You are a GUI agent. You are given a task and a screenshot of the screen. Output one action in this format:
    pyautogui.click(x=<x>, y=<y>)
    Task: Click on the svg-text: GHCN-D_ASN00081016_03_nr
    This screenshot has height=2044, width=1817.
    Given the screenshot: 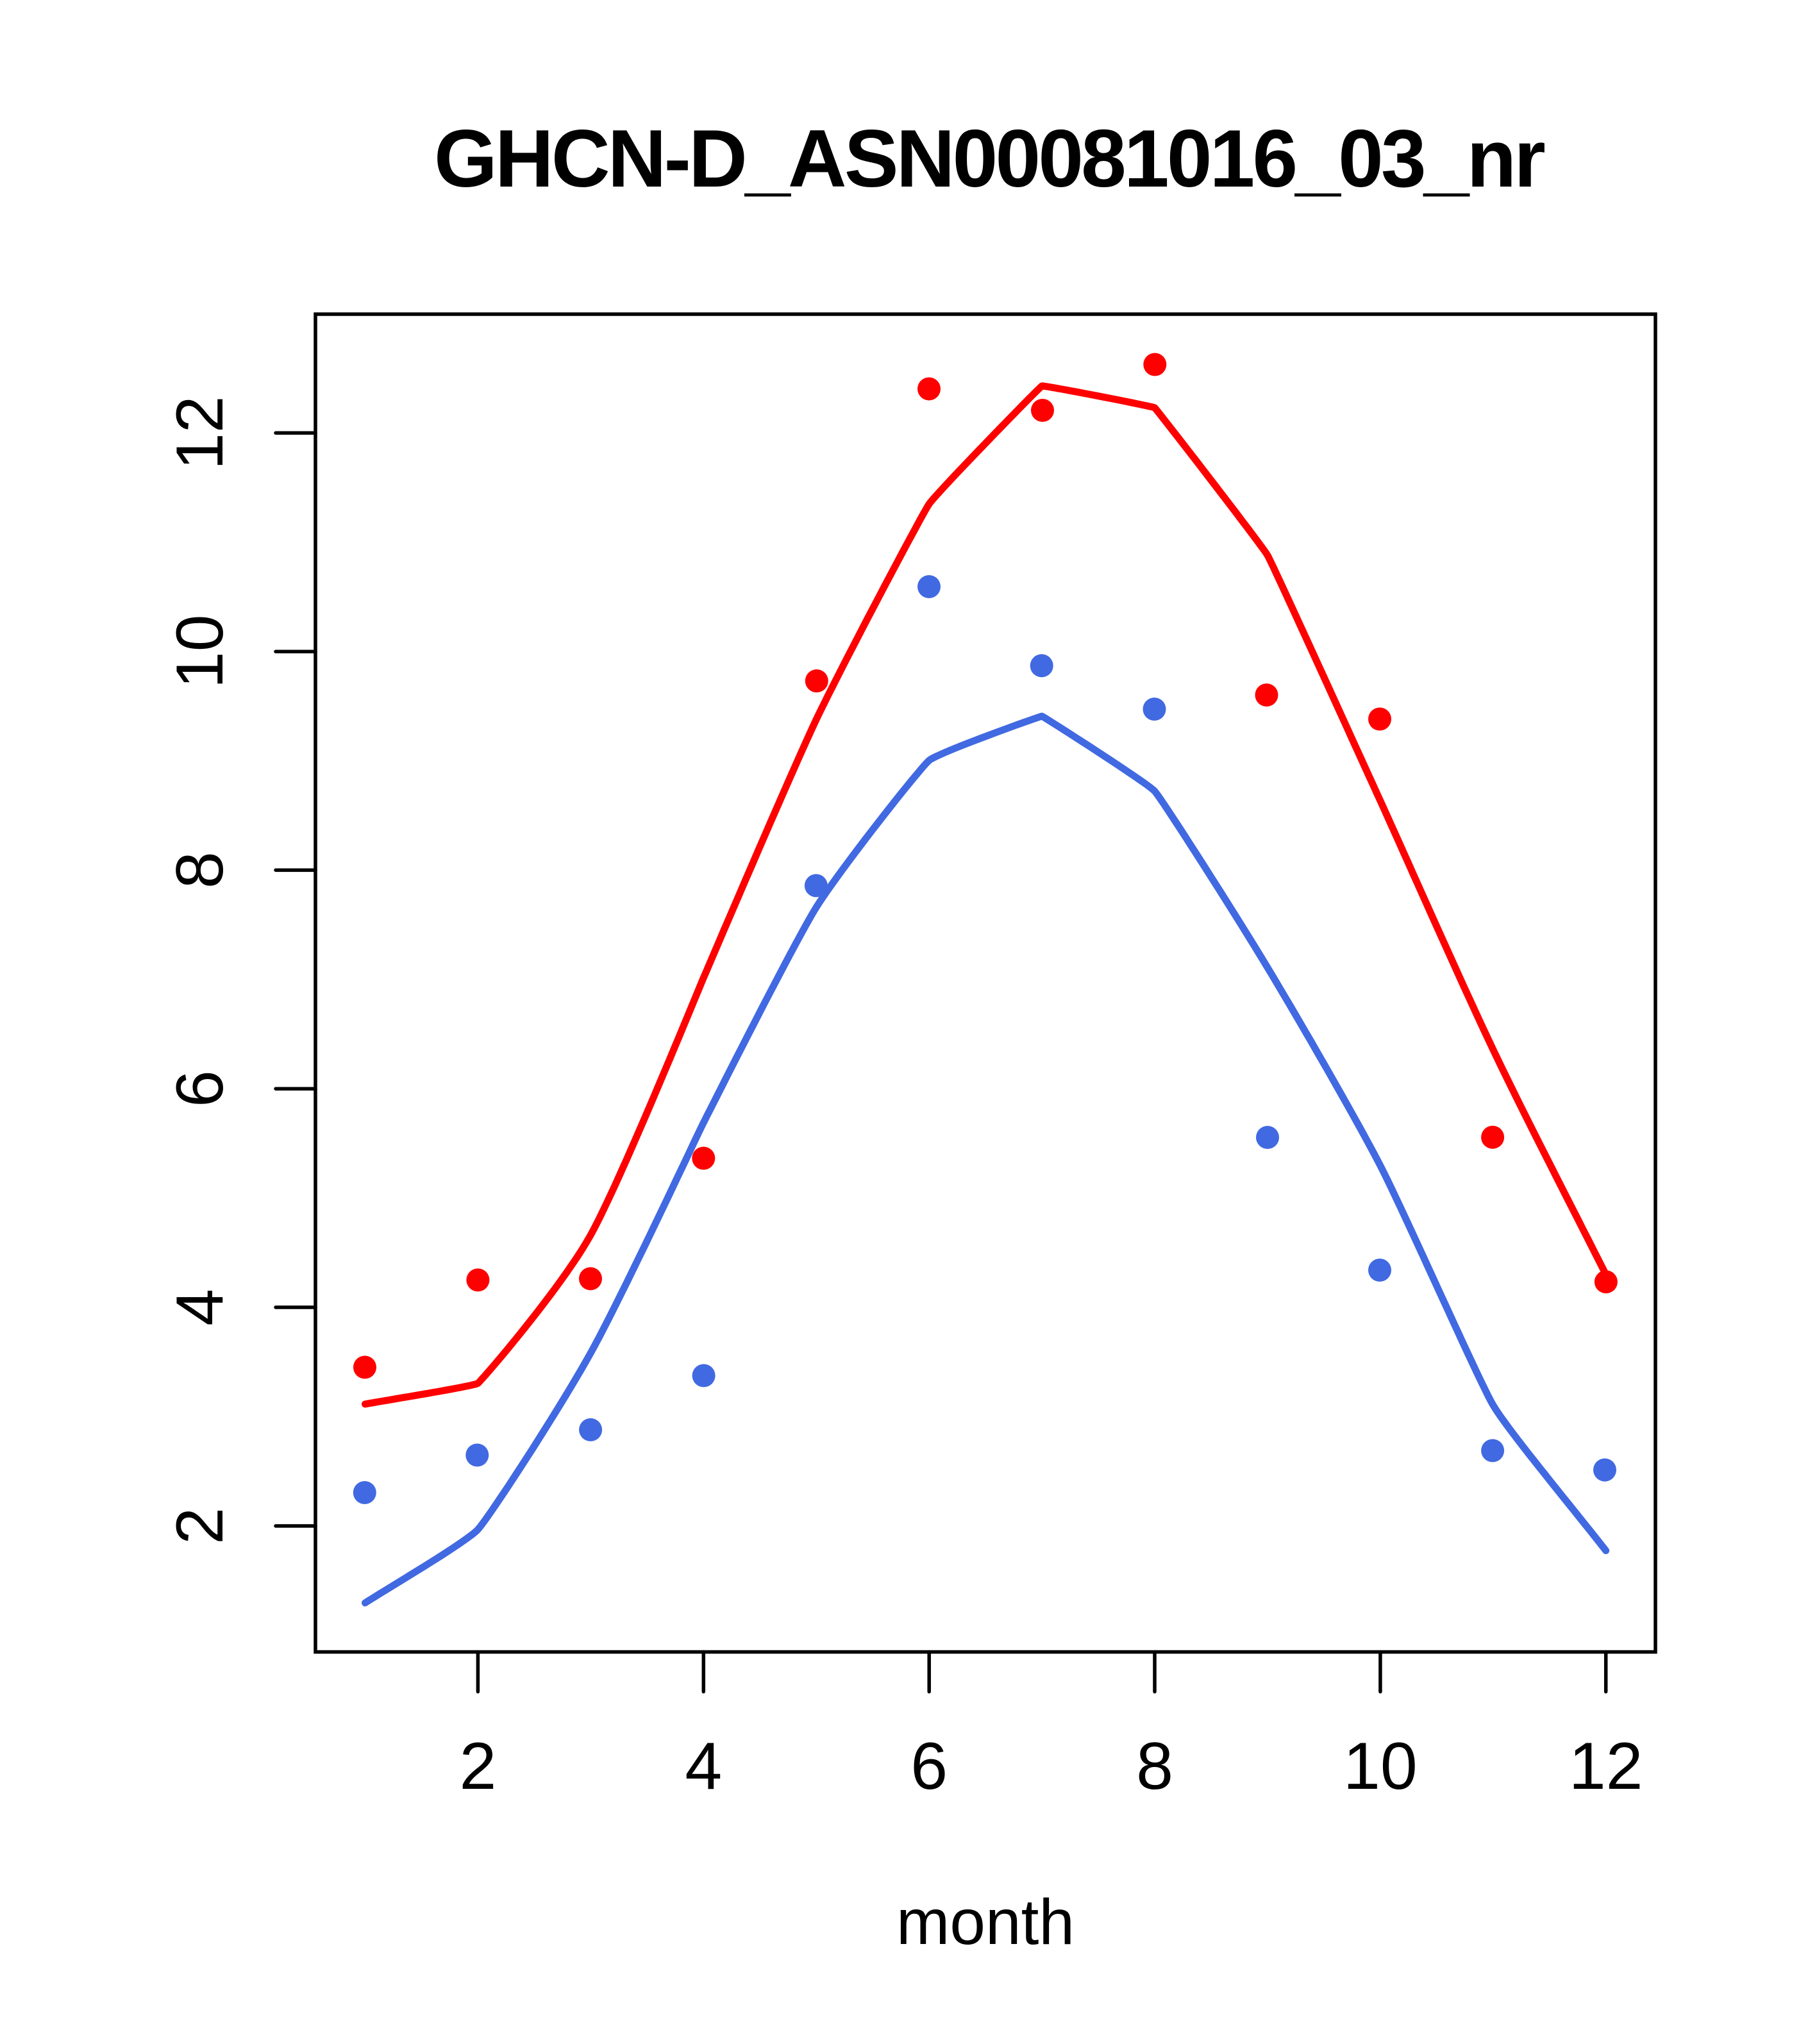 What is the action you would take?
    pyautogui.click(x=990, y=158)
    